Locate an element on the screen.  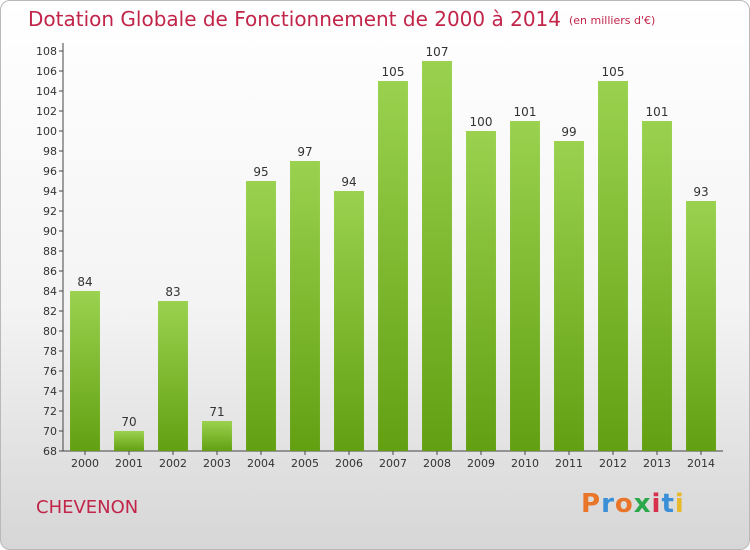
x-tick-label: 2000 is located at coordinates (85, 463).